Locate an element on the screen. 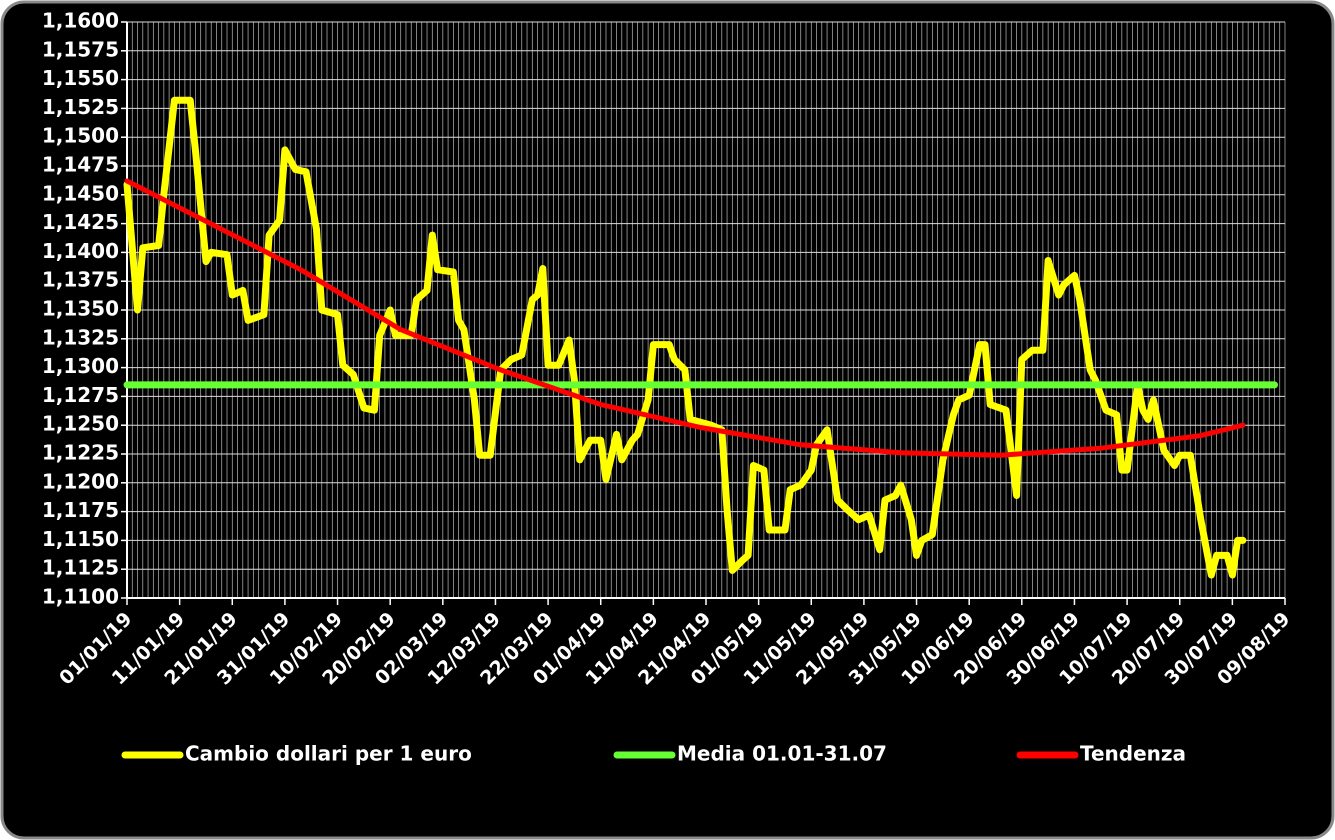  y-tick-label: 1,1575 is located at coordinates (80, 49).